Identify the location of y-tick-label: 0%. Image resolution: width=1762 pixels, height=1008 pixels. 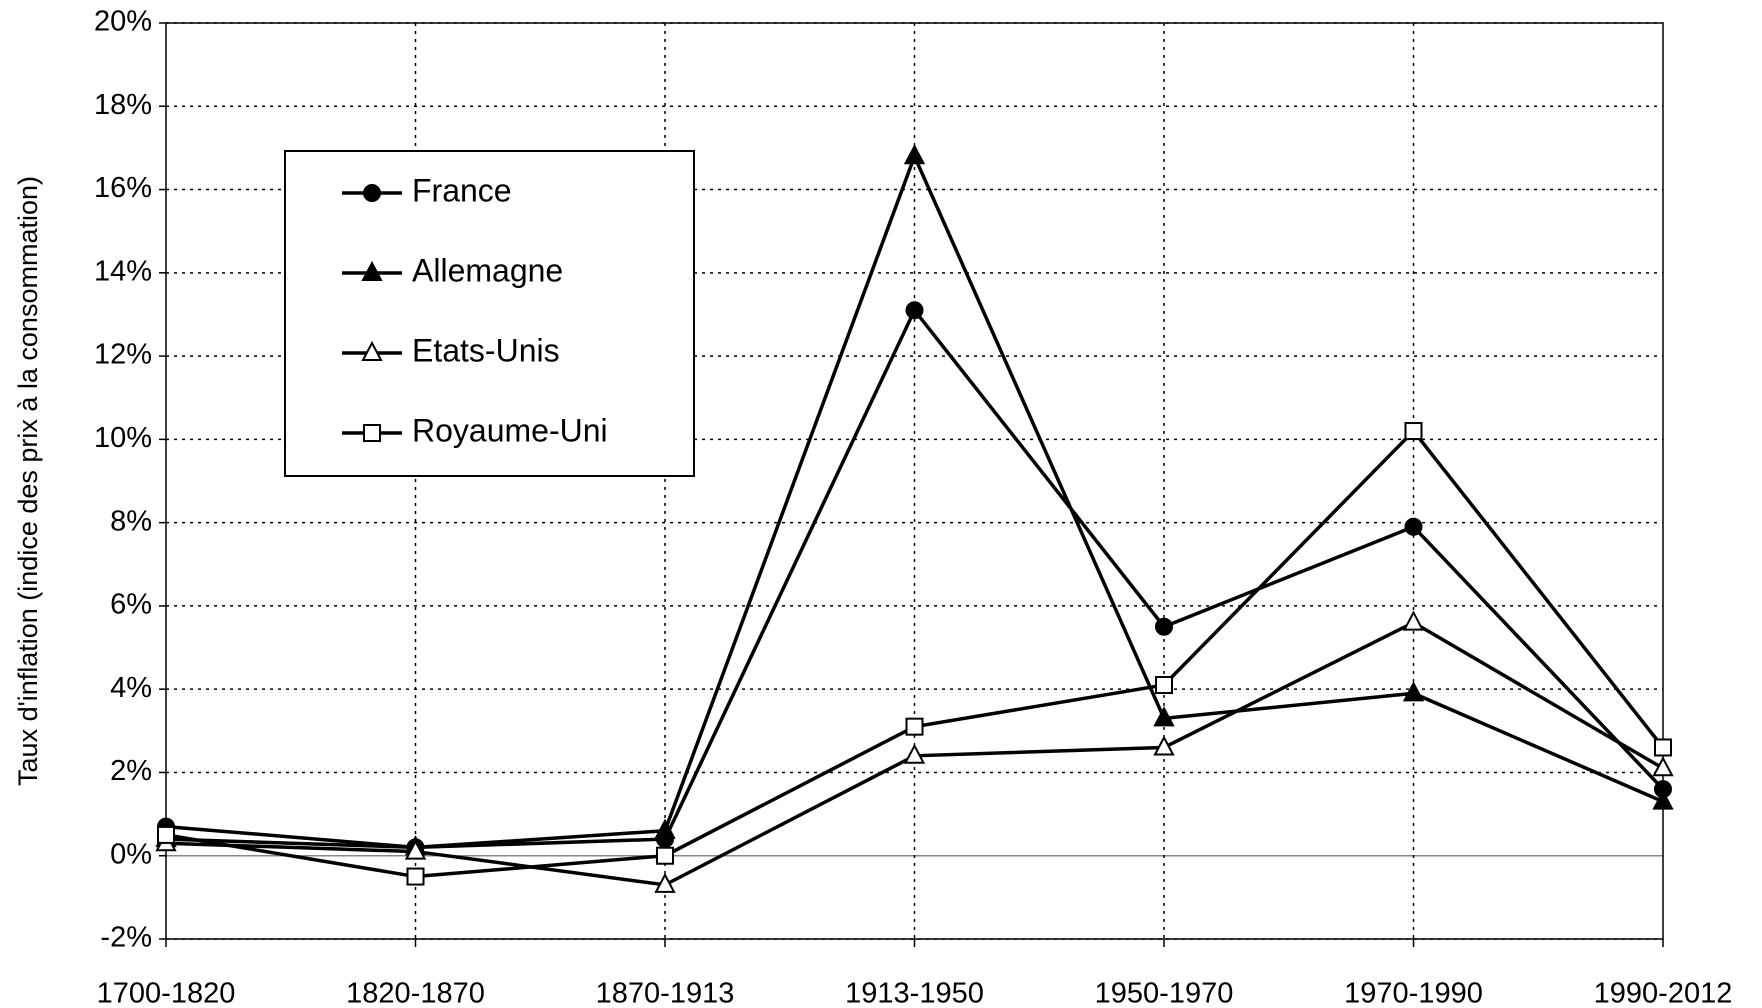
(131, 854).